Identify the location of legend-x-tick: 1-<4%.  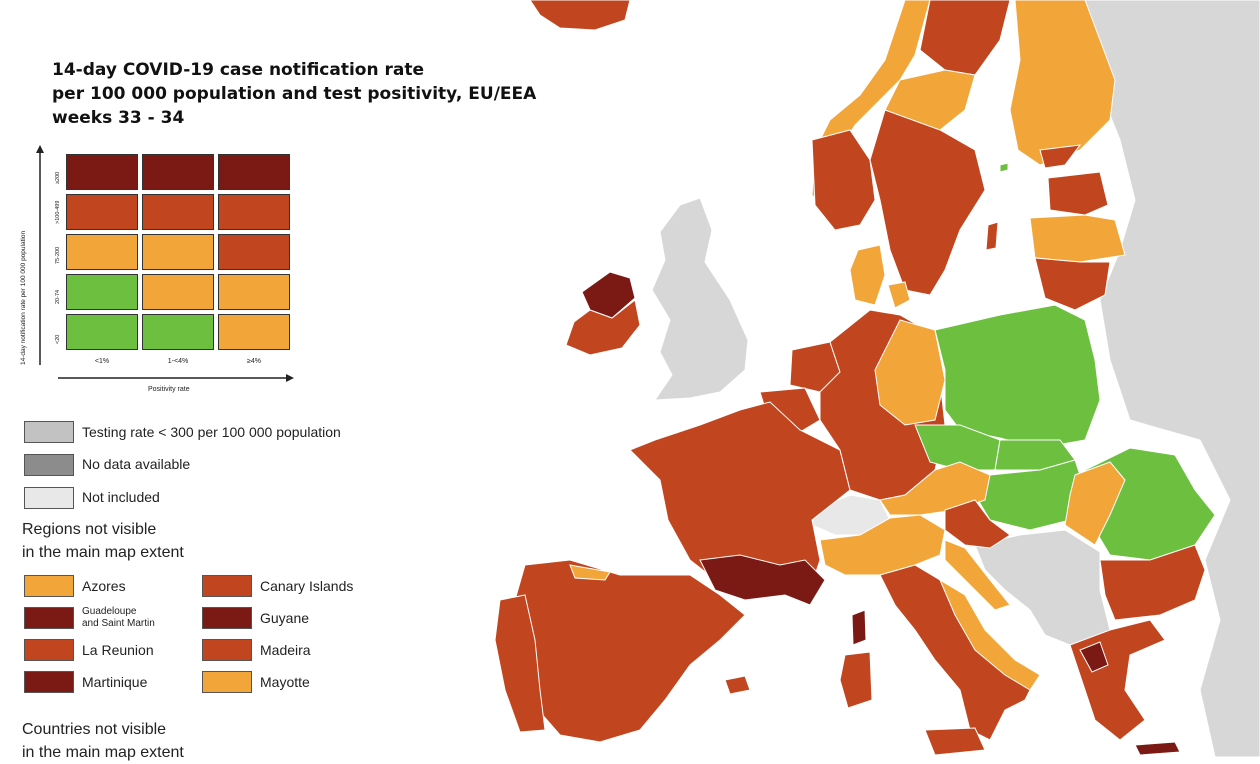
(178, 361).